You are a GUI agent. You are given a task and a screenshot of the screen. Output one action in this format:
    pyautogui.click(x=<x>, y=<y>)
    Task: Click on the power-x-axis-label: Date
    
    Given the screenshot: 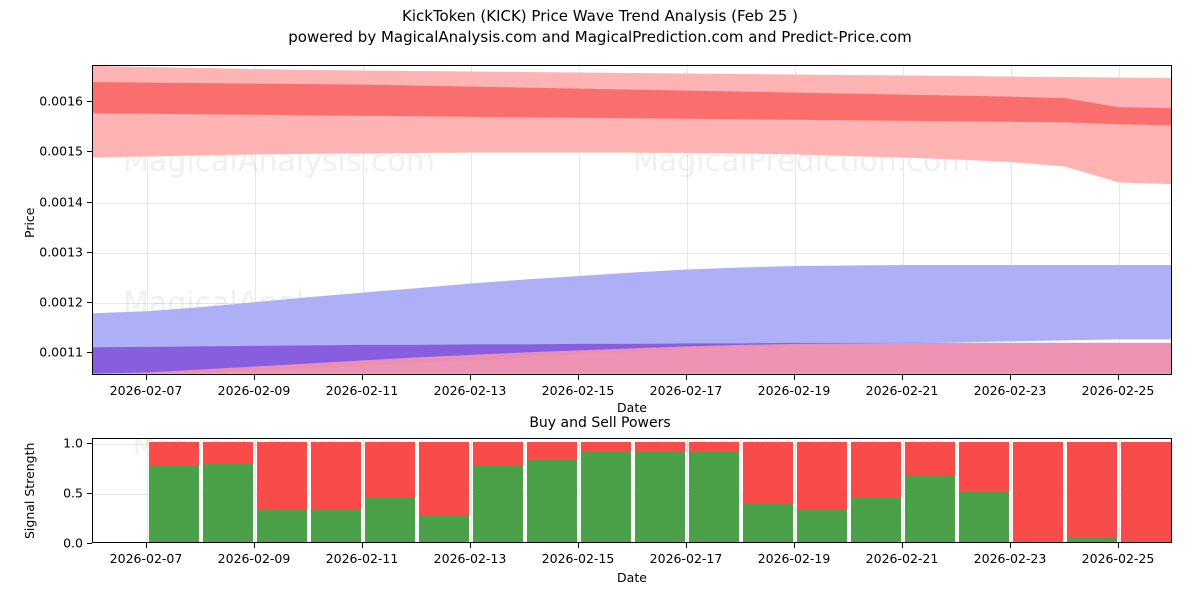 What is the action you would take?
    pyautogui.click(x=632, y=577)
    